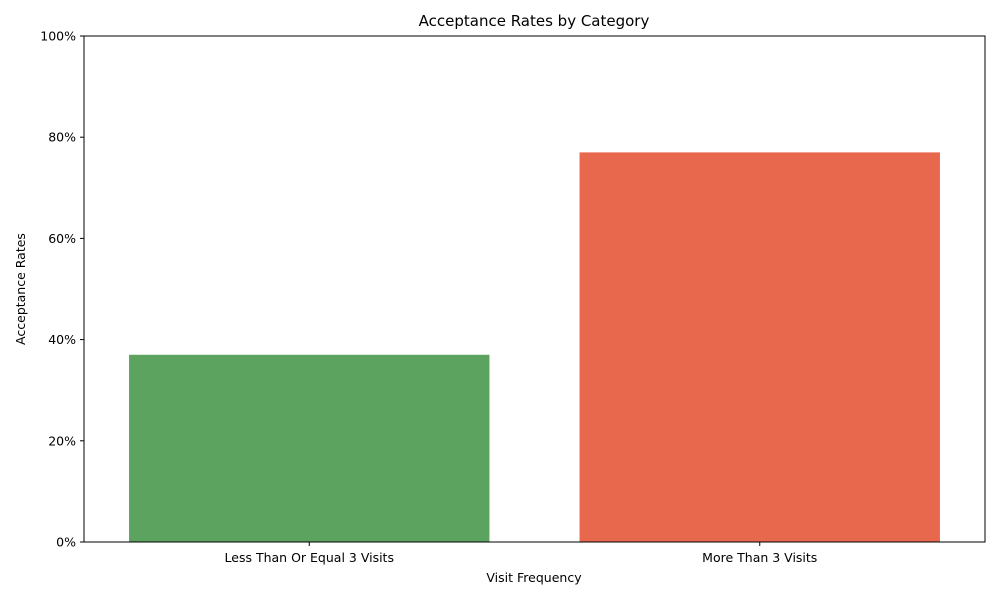 This screenshot has width=1000, height=600. What do you see at coordinates (58, 36) in the screenshot?
I see `y-tick-label: 100%` at bounding box center [58, 36].